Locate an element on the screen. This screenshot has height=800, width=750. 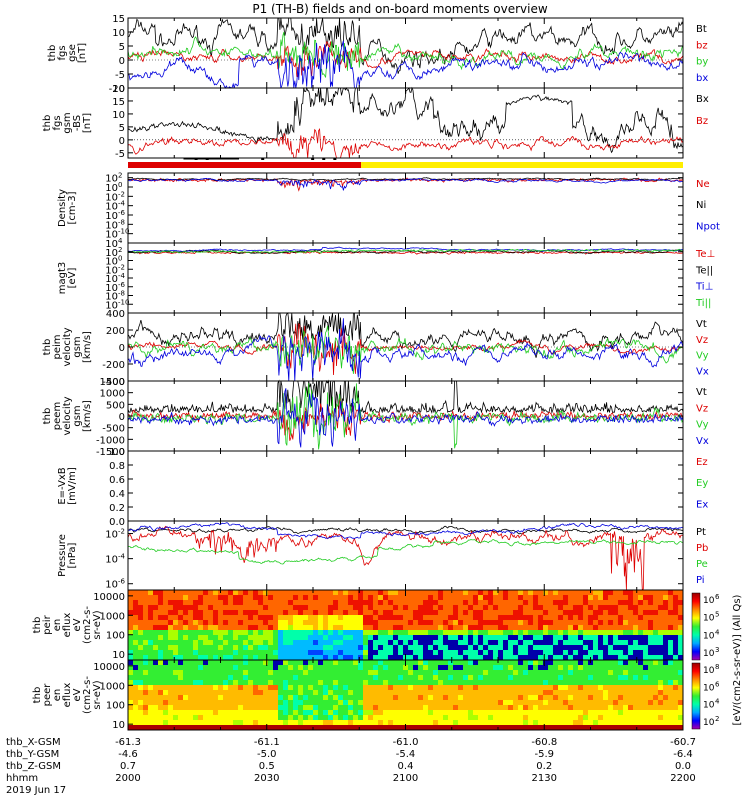
legend-entry-Ti||: Ti|| is located at coordinates (703, 303).